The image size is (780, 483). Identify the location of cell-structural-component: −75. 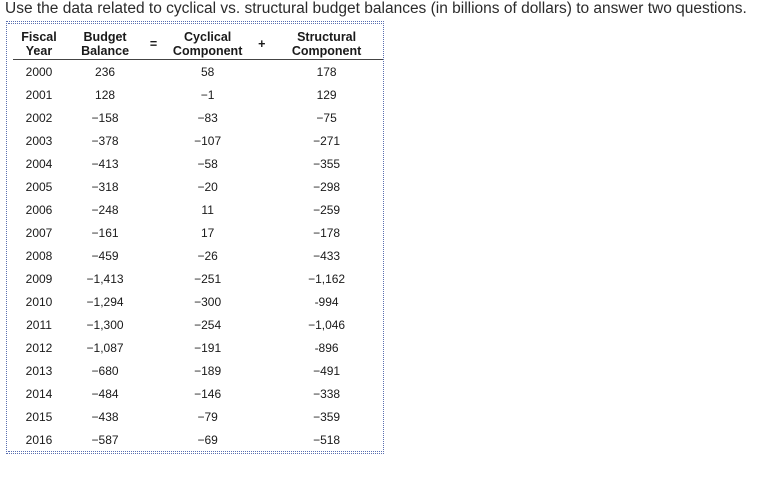
(326, 117).